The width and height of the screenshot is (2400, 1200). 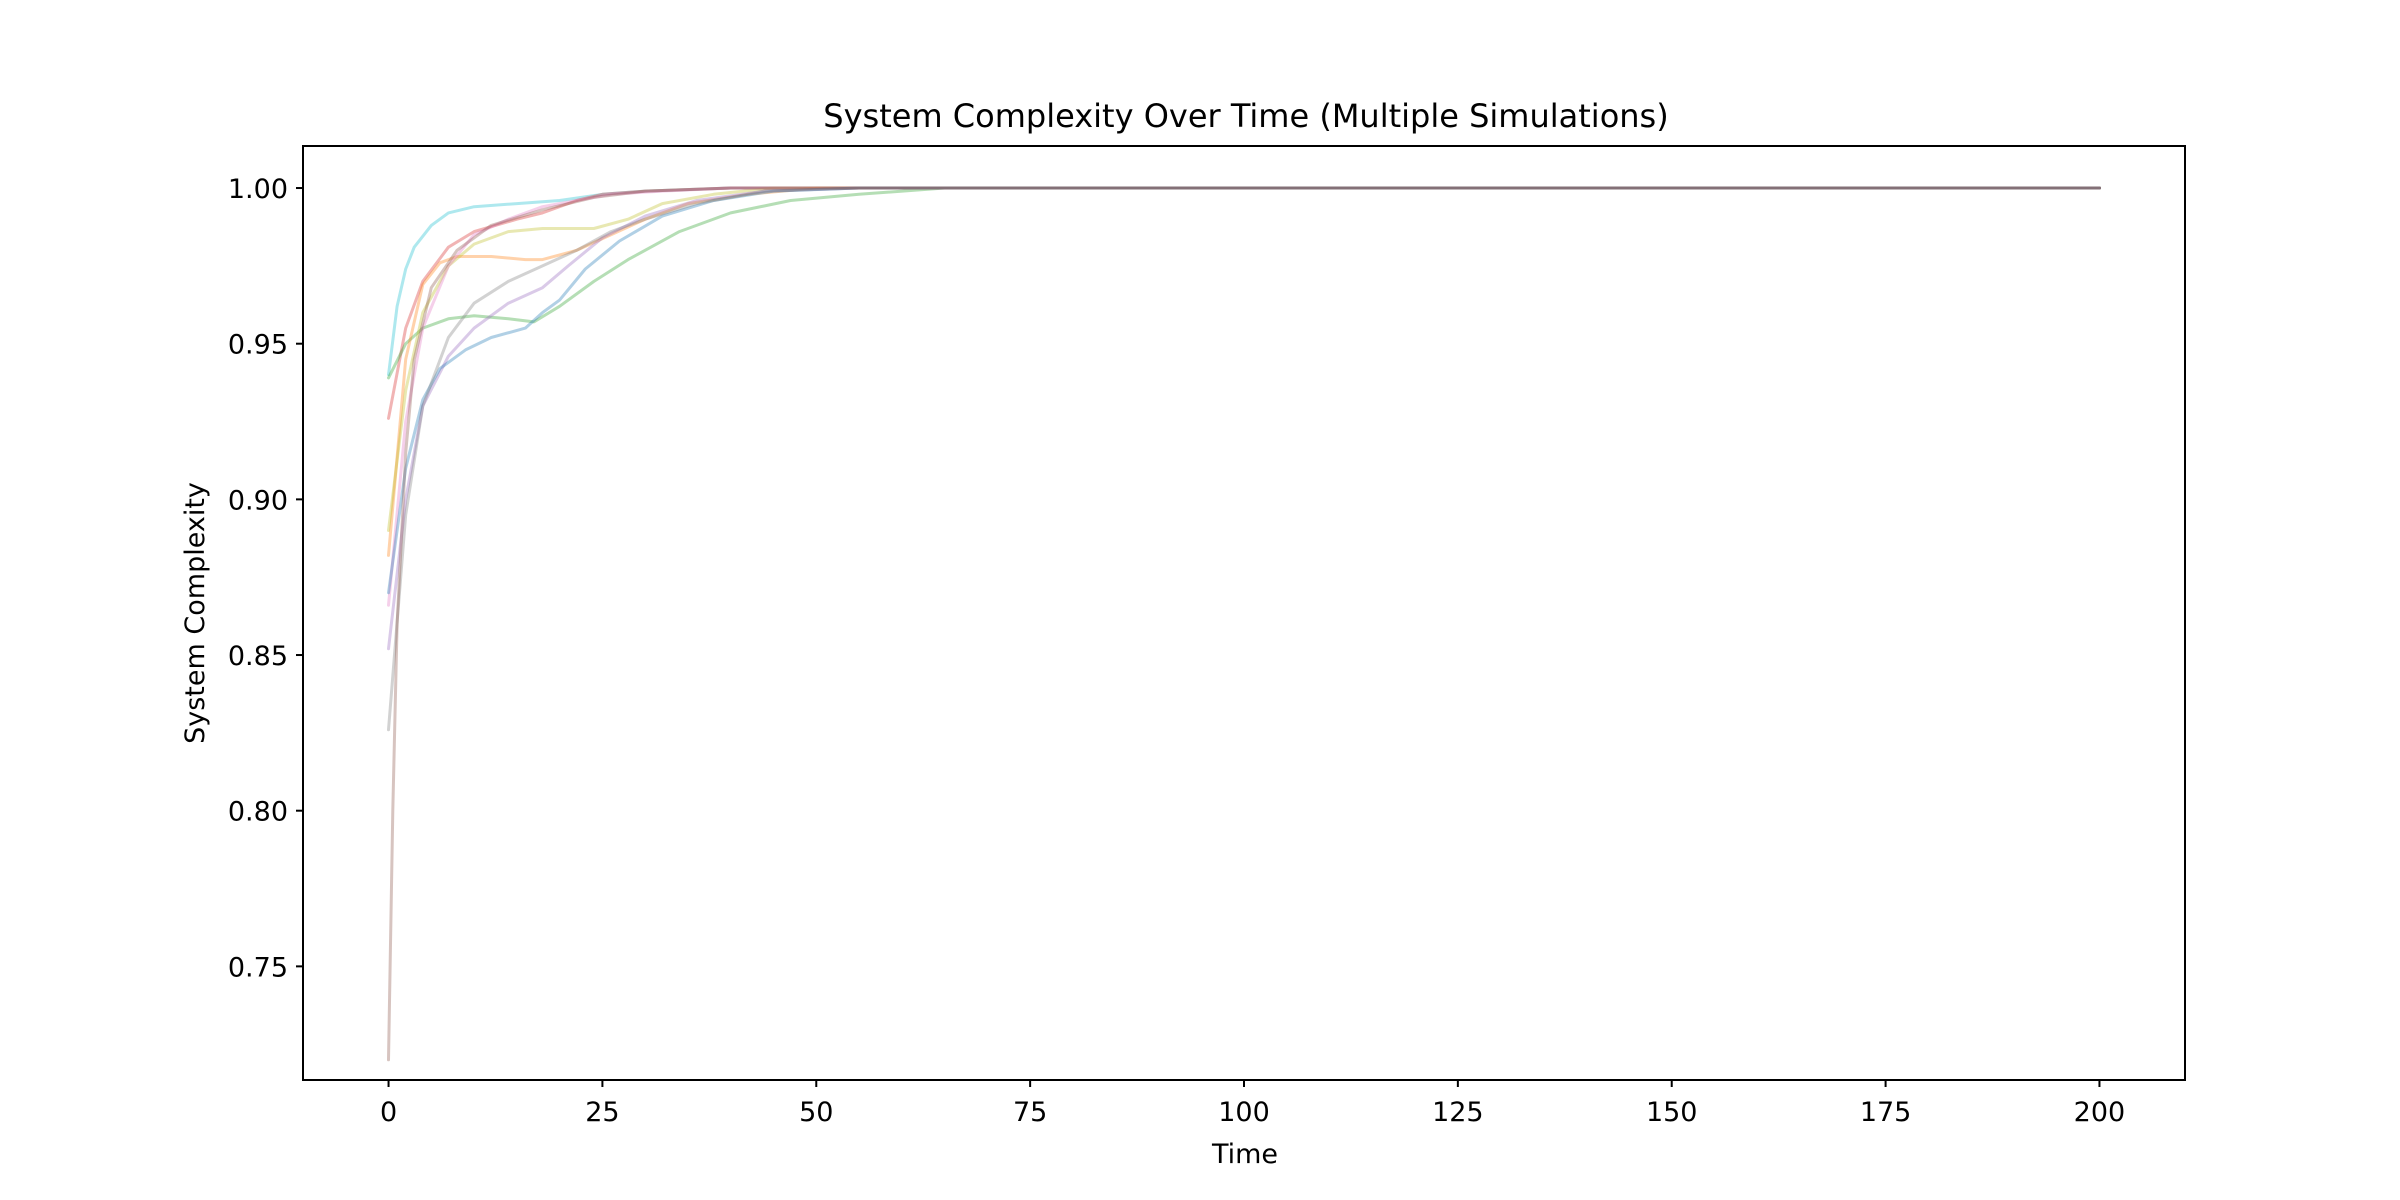 What do you see at coordinates (388, 1112) in the screenshot?
I see `x-tick-label: 0` at bounding box center [388, 1112].